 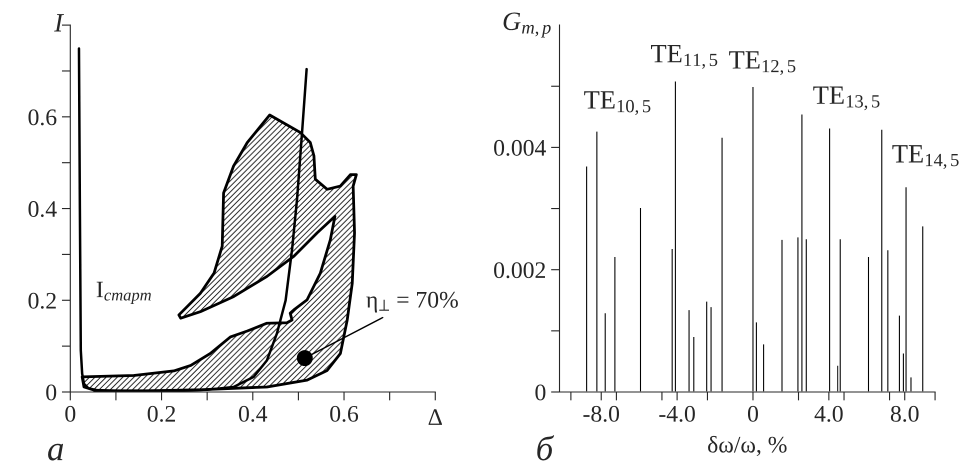 What do you see at coordinates (520, 270) in the screenshot?
I see `y-tick-label: 0.002` at bounding box center [520, 270].